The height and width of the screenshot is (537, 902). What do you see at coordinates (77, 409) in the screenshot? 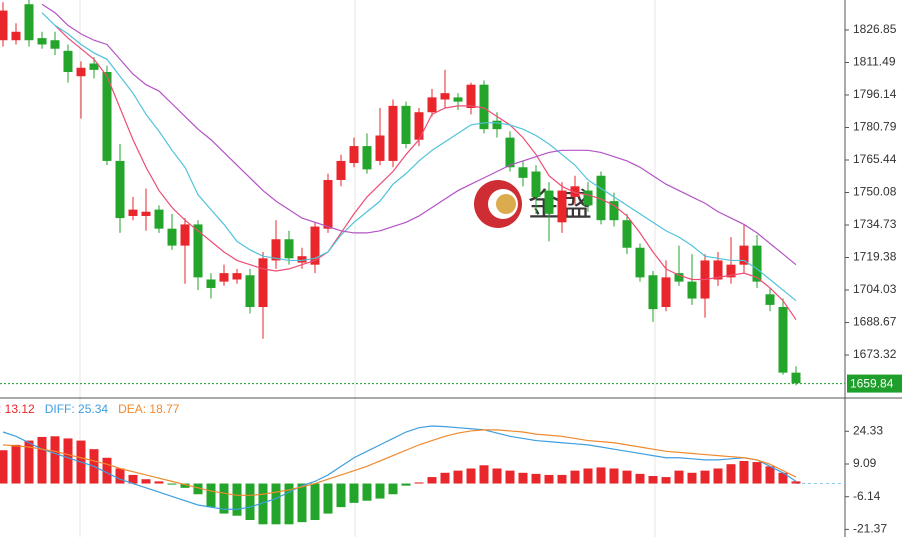
I see `legend-entry: DIFF: 25.34` at bounding box center [77, 409].